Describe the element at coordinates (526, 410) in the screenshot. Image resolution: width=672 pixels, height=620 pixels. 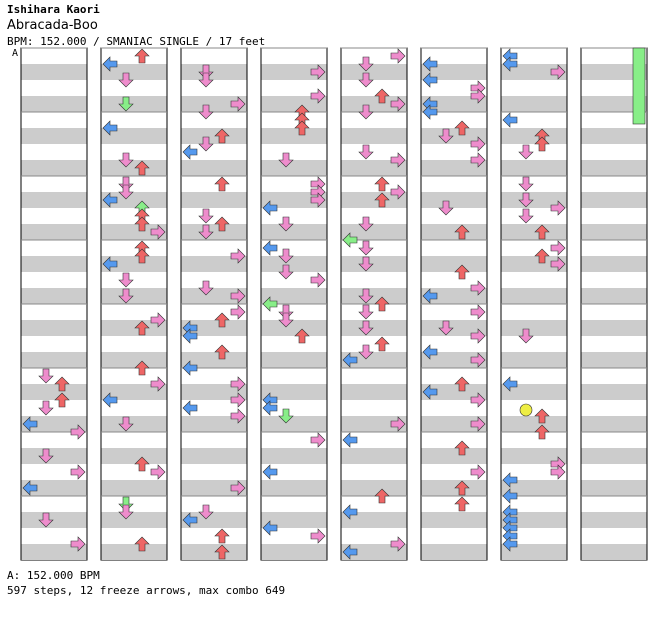
I see `mine-note` at that location.